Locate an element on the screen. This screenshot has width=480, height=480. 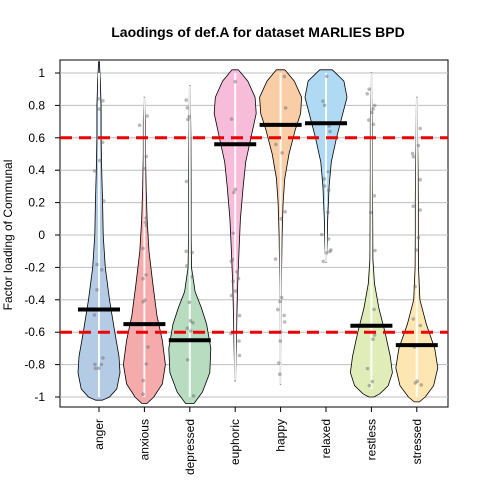
x-tick-label-depressed: depressed is located at coordinates (190, 447).